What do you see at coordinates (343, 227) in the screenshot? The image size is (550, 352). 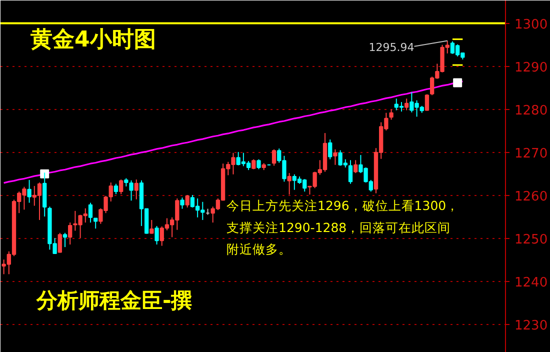 I see `annotation: 今日上方先关注1296，破位上看1300，支撑关注1290-1288，回落可在此区间附近做多。` at bounding box center [343, 227].